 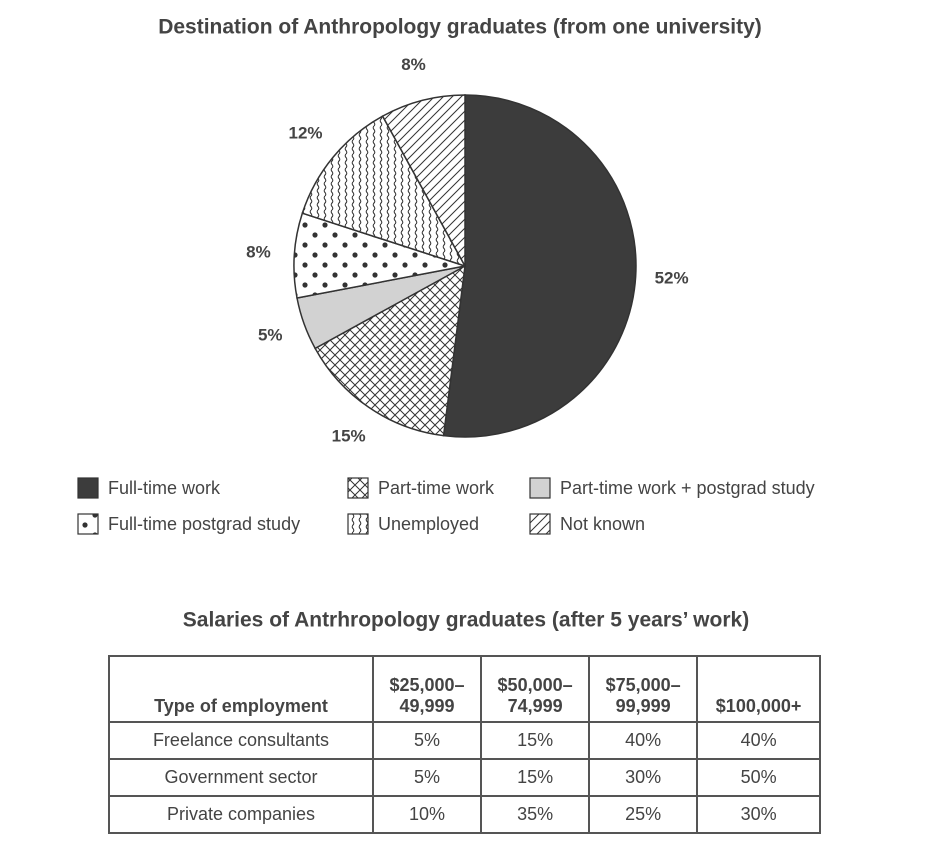 I want to click on table-row: Freelance consultants 5% 15% 40% 40%, so click(x=464, y=740).